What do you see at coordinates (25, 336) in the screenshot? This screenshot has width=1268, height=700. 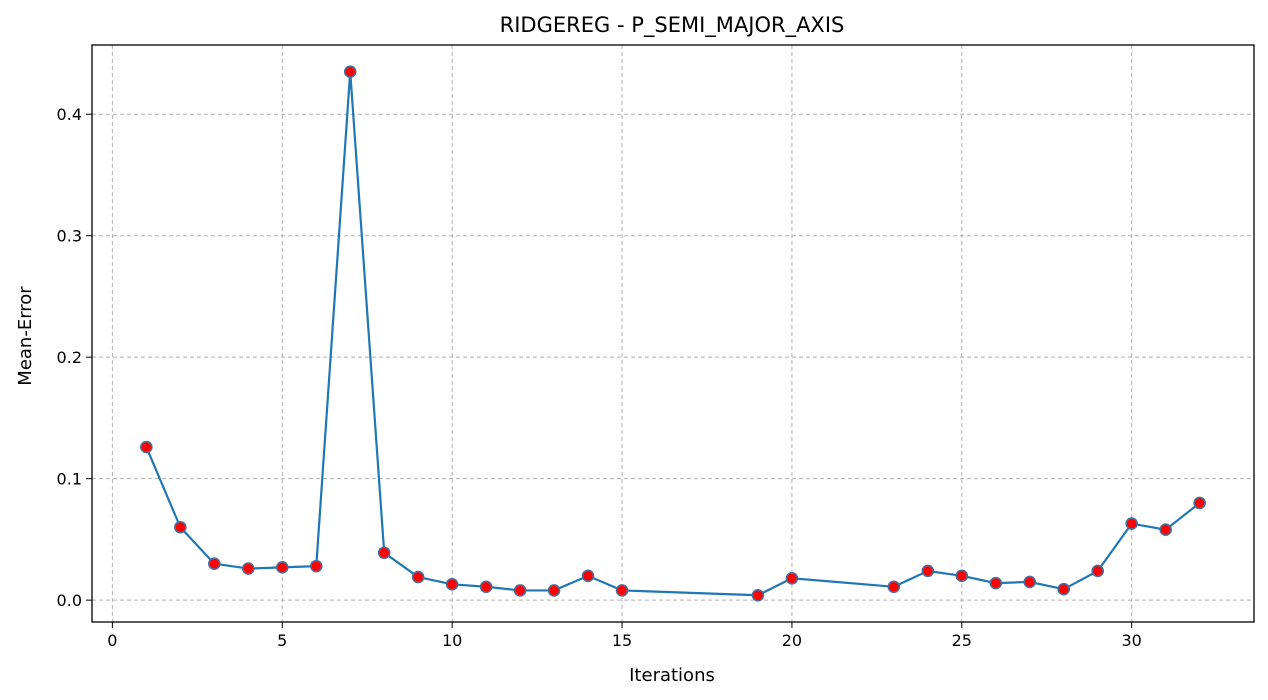 I see `y-axis-label: Mean-Error` at bounding box center [25, 336].